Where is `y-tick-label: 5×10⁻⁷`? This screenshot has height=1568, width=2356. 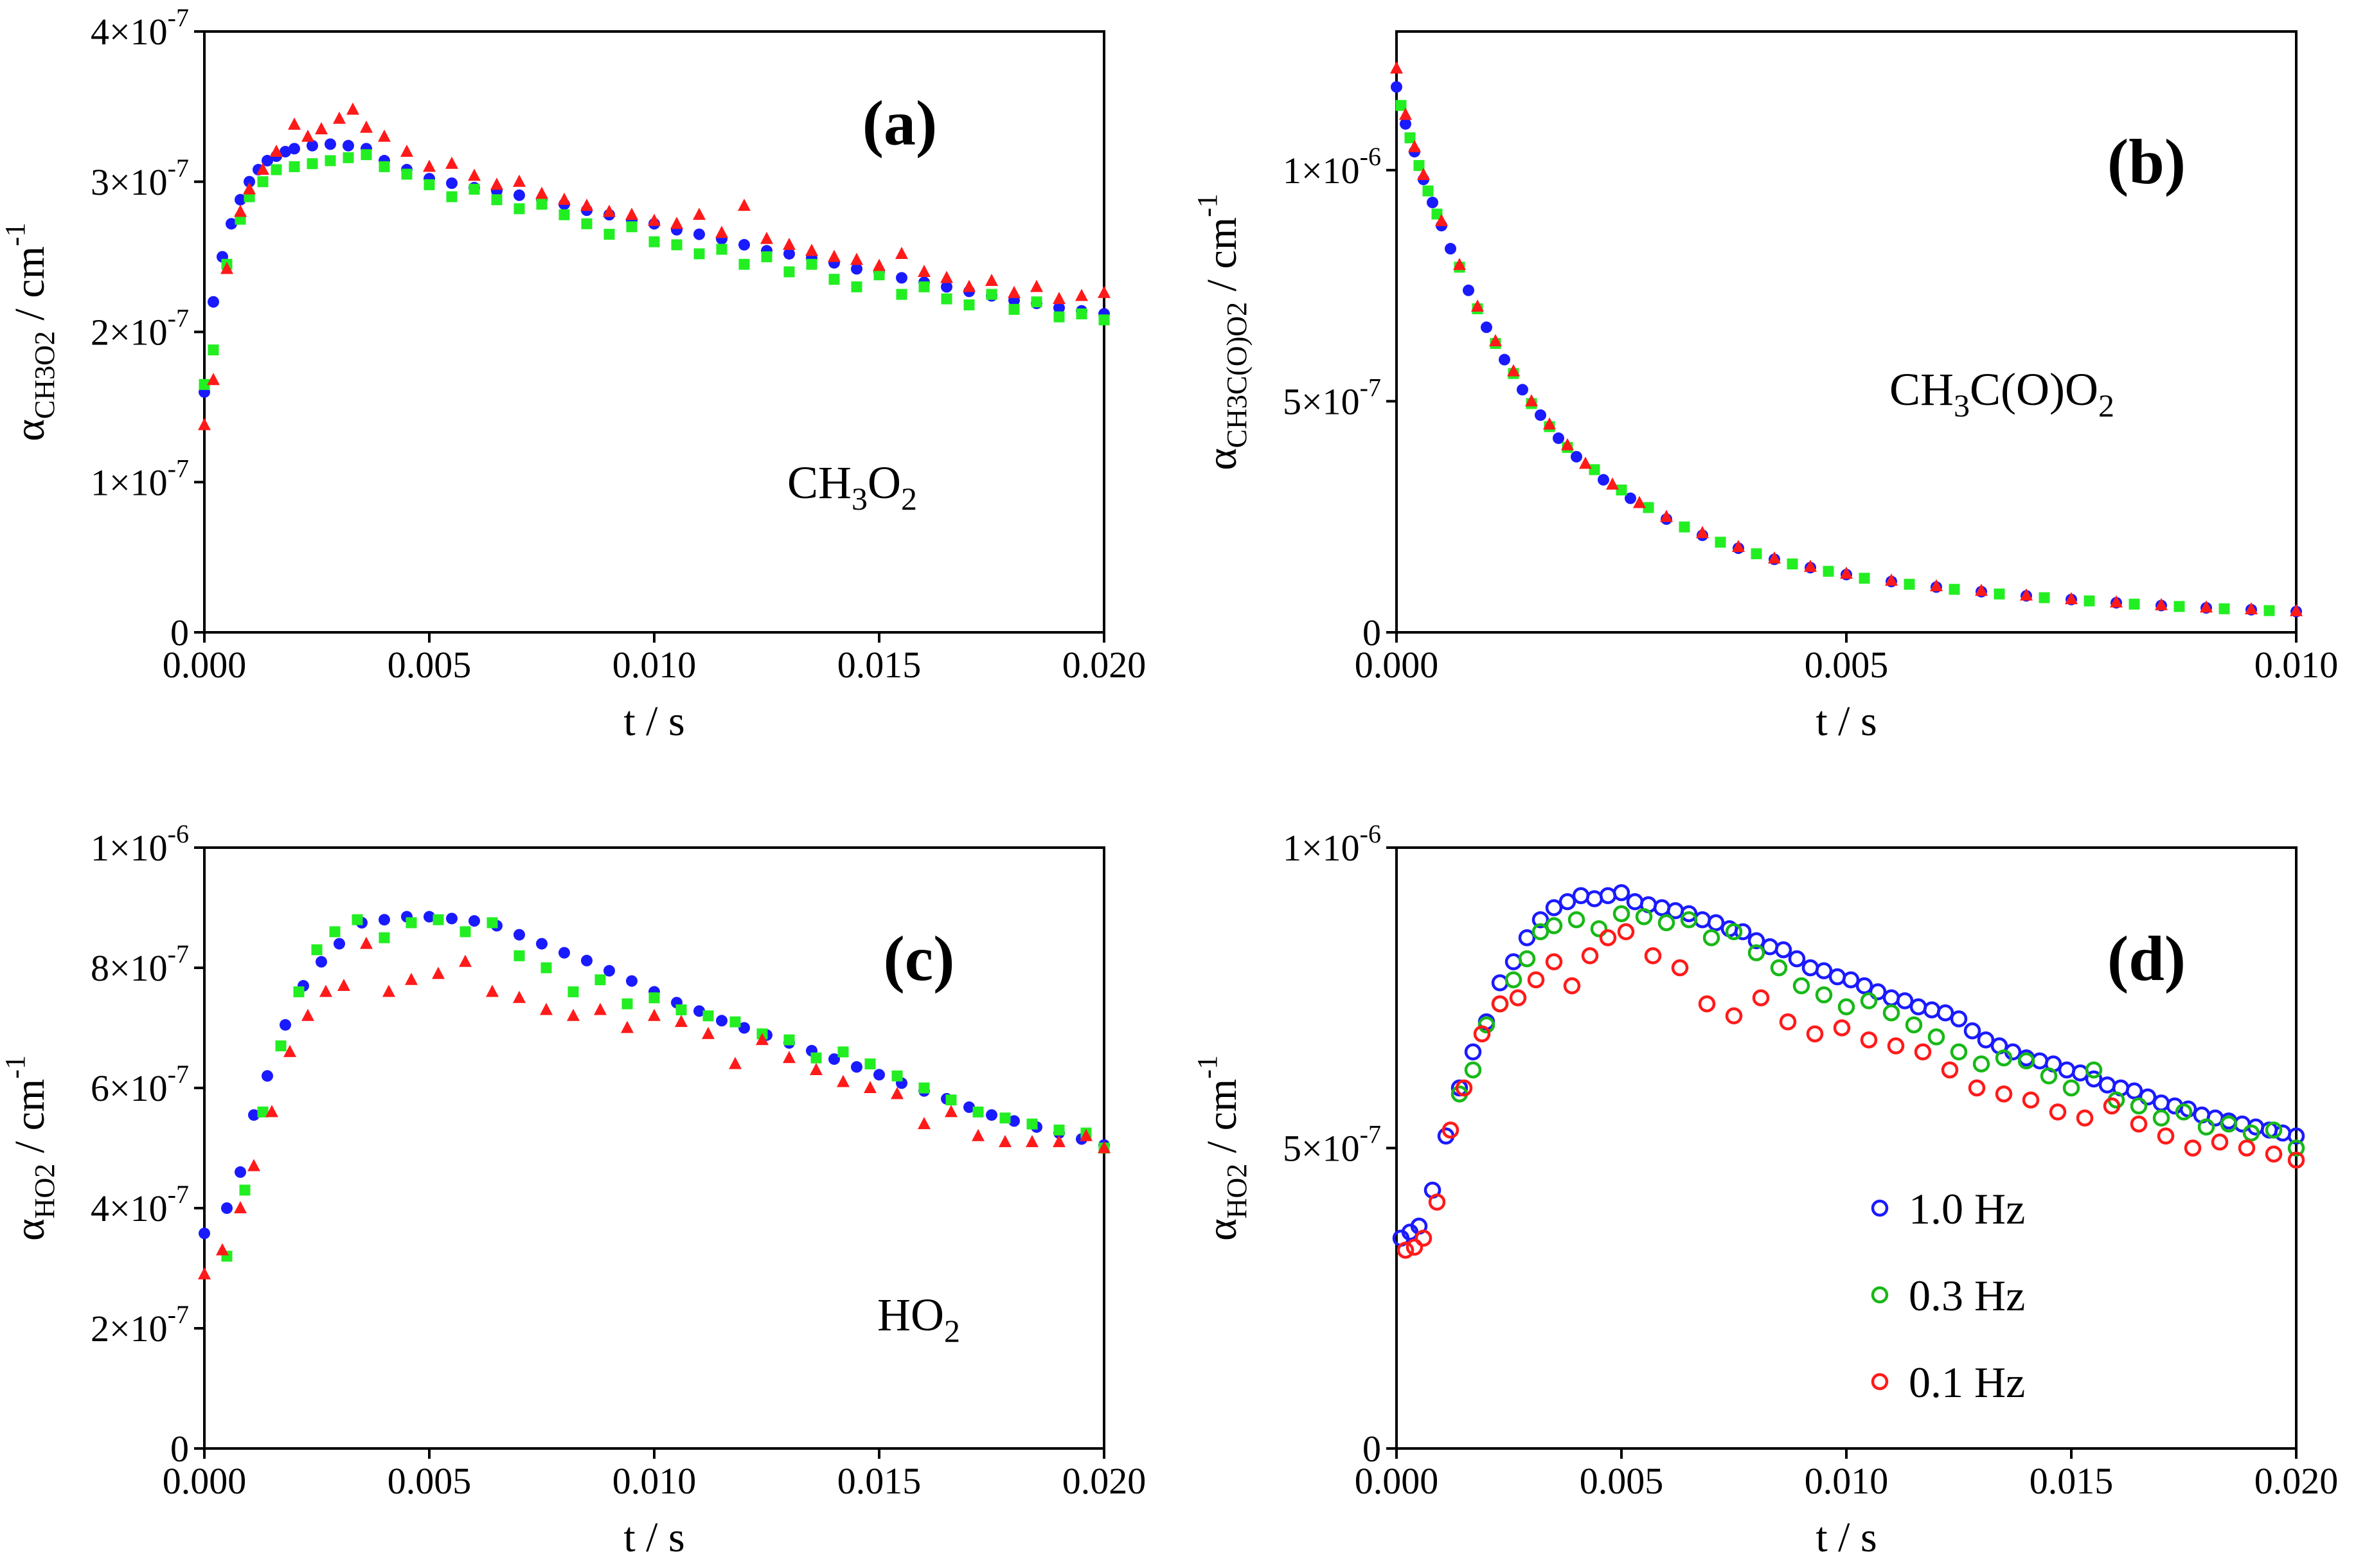 y-tick-label: 5×10⁻⁷ is located at coordinates (1332, 1145).